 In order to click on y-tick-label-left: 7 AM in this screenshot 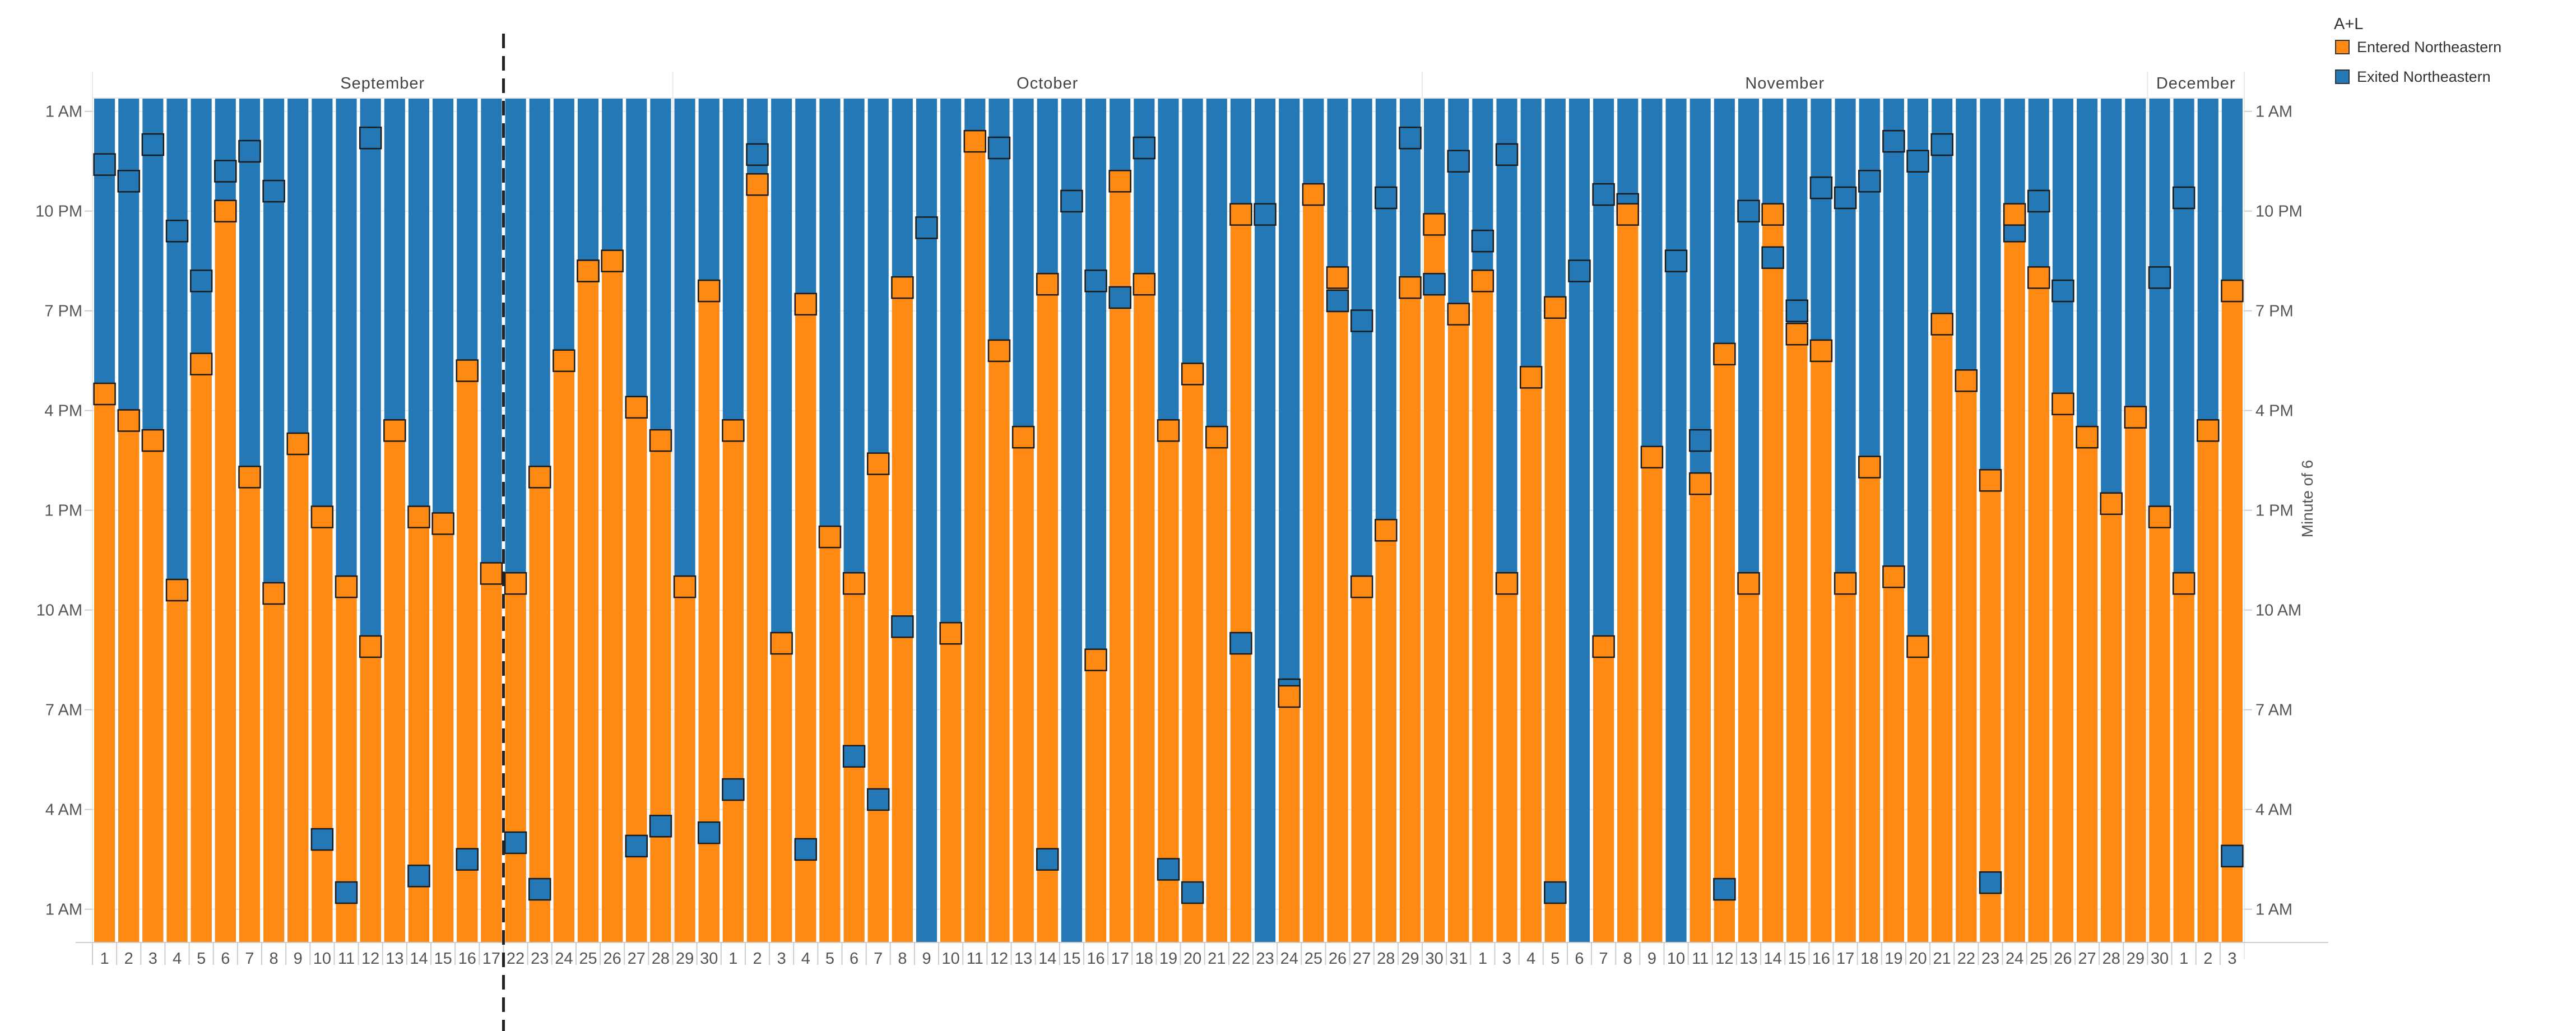, I will do `click(63, 710)`.